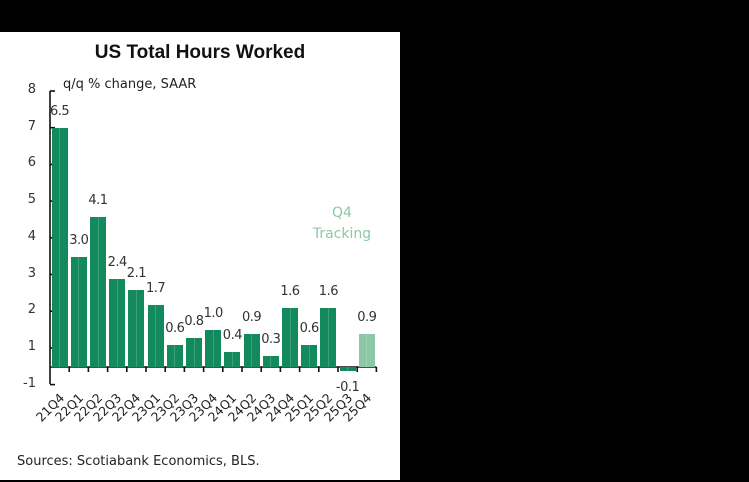  I want to click on bar-25Q1, so click(309, 355).